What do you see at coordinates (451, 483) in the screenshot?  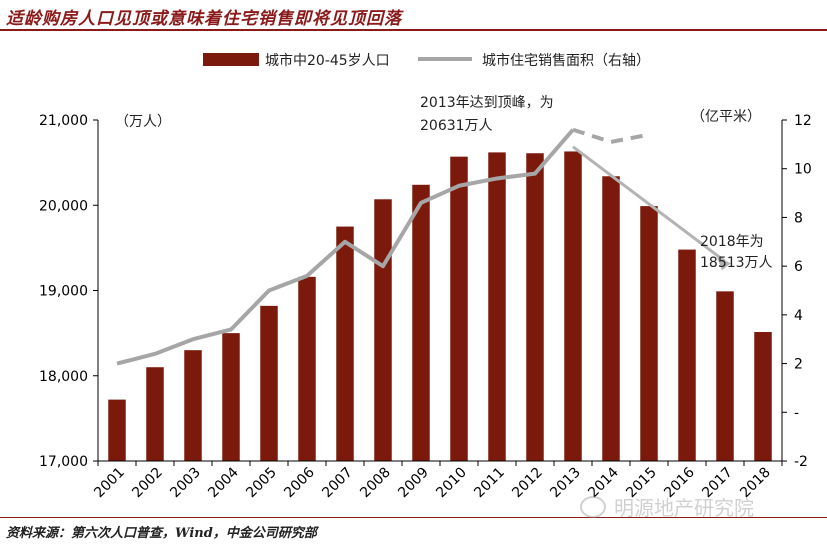 I see `x-tick-label: 2010` at bounding box center [451, 483].